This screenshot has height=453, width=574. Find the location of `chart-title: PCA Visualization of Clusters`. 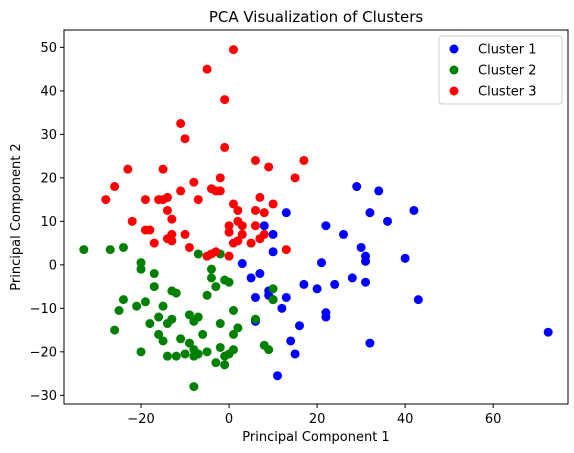

chart-title: PCA Visualization of Clusters is located at coordinates (316, 17).